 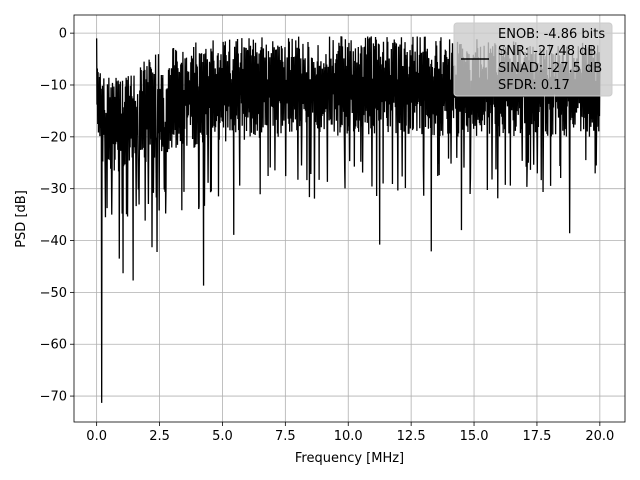 I want to click on x-tick-label: 5.0, so click(x=222, y=436).